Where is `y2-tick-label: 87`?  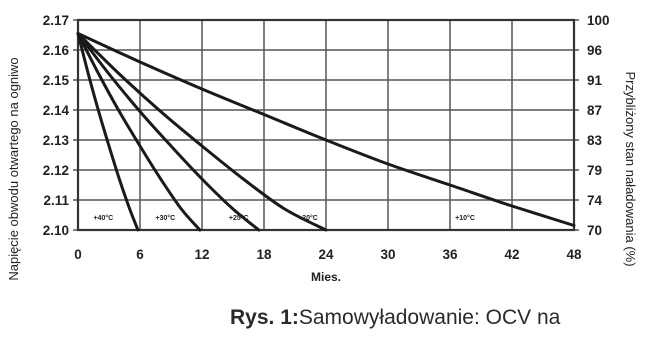 y2-tick-label: 87 is located at coordinates (594, 110).